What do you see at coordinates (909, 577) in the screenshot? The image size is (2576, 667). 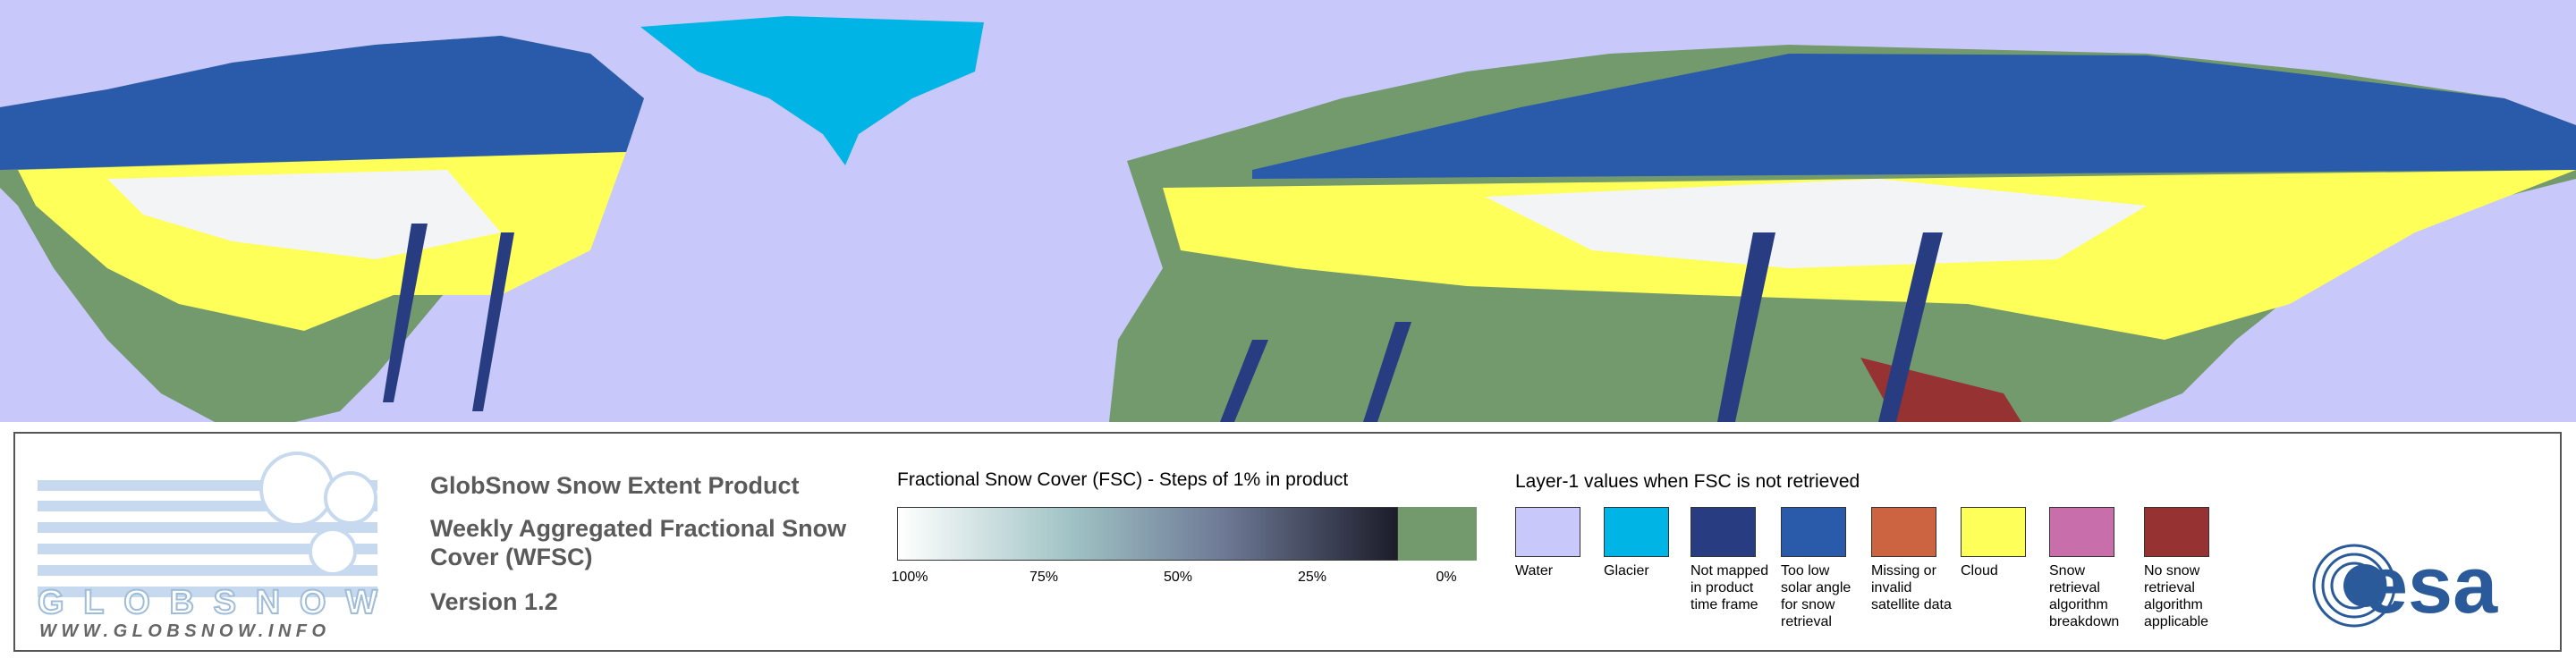 I see `fsc-tick-label: 100%` at bounding box center [909, 577].